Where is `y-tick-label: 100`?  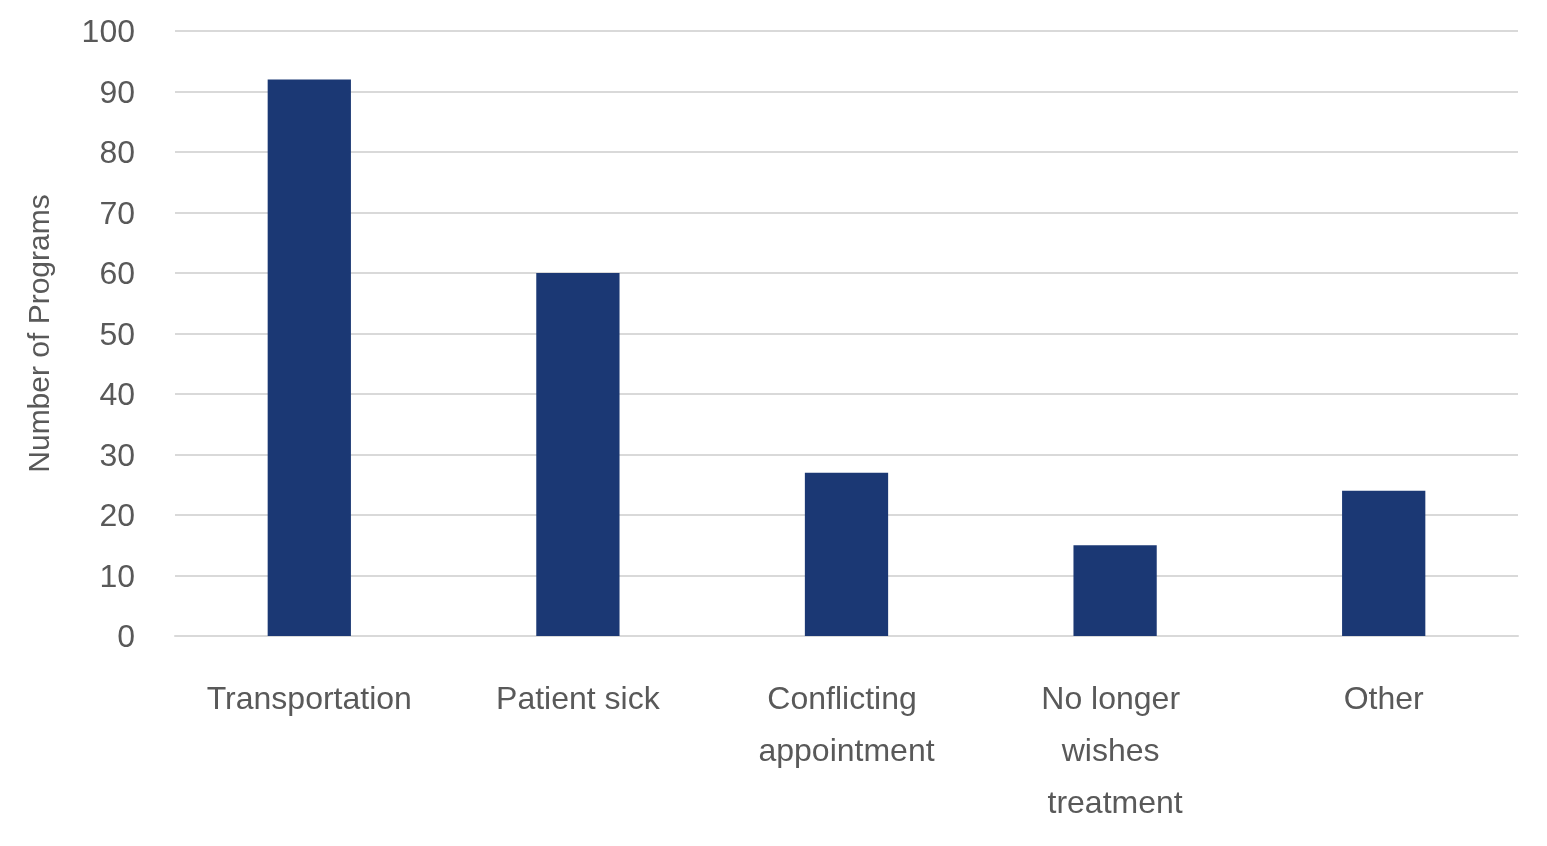
y-tick-label: 100 is located at coordinates (108, 31).